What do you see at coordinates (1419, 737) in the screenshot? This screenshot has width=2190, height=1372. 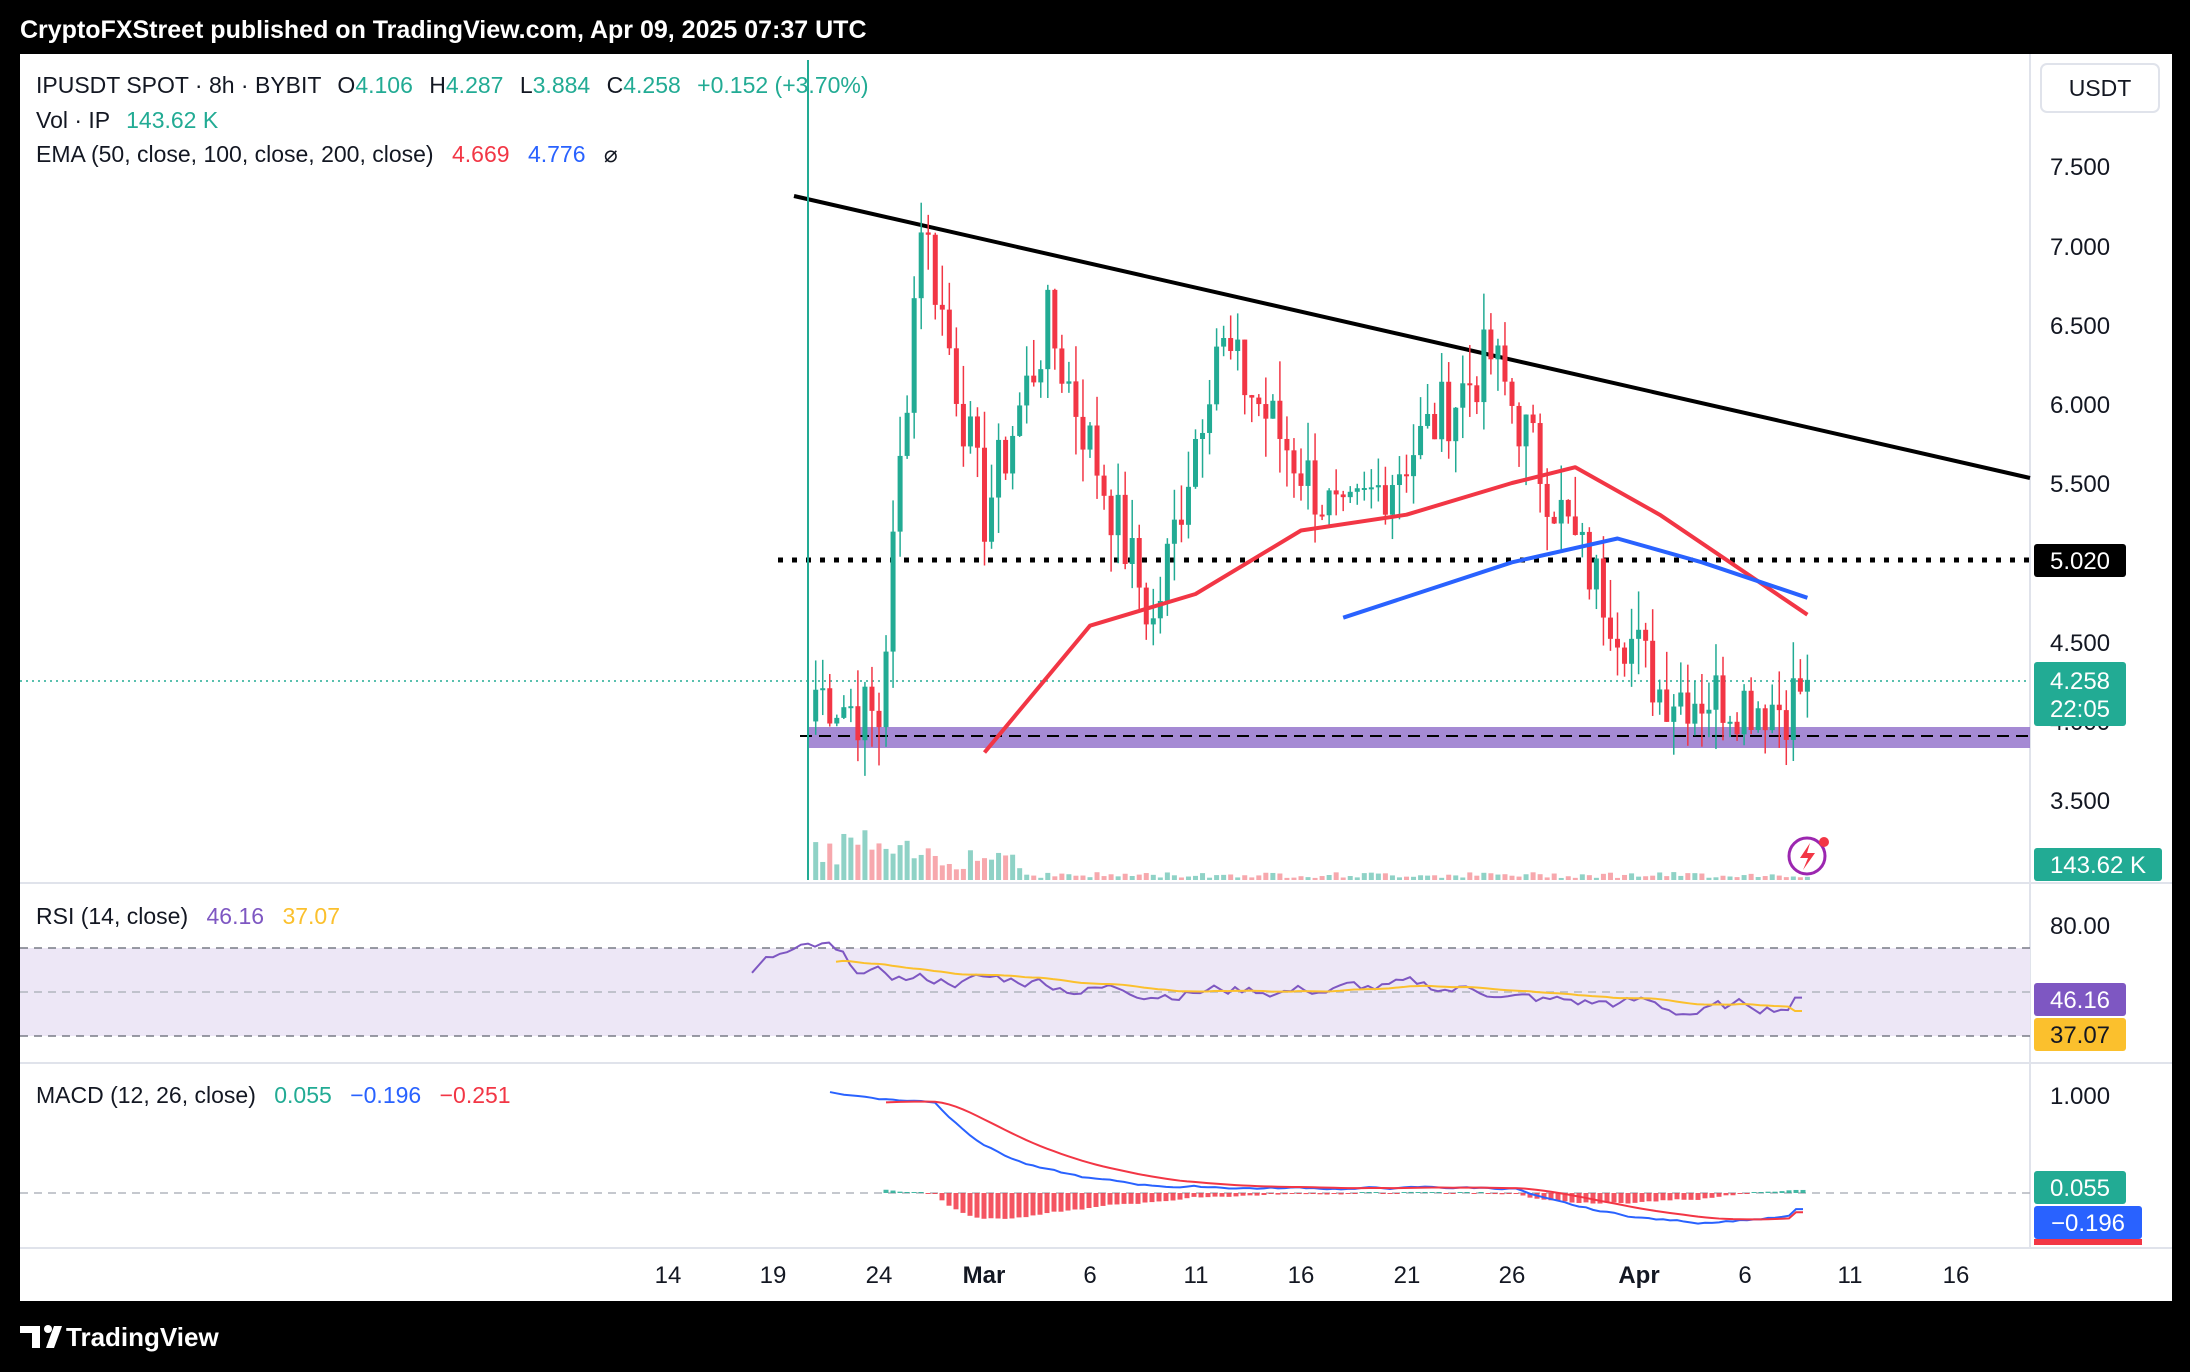 I see `support-zone` at bounding box center [1419, 737].